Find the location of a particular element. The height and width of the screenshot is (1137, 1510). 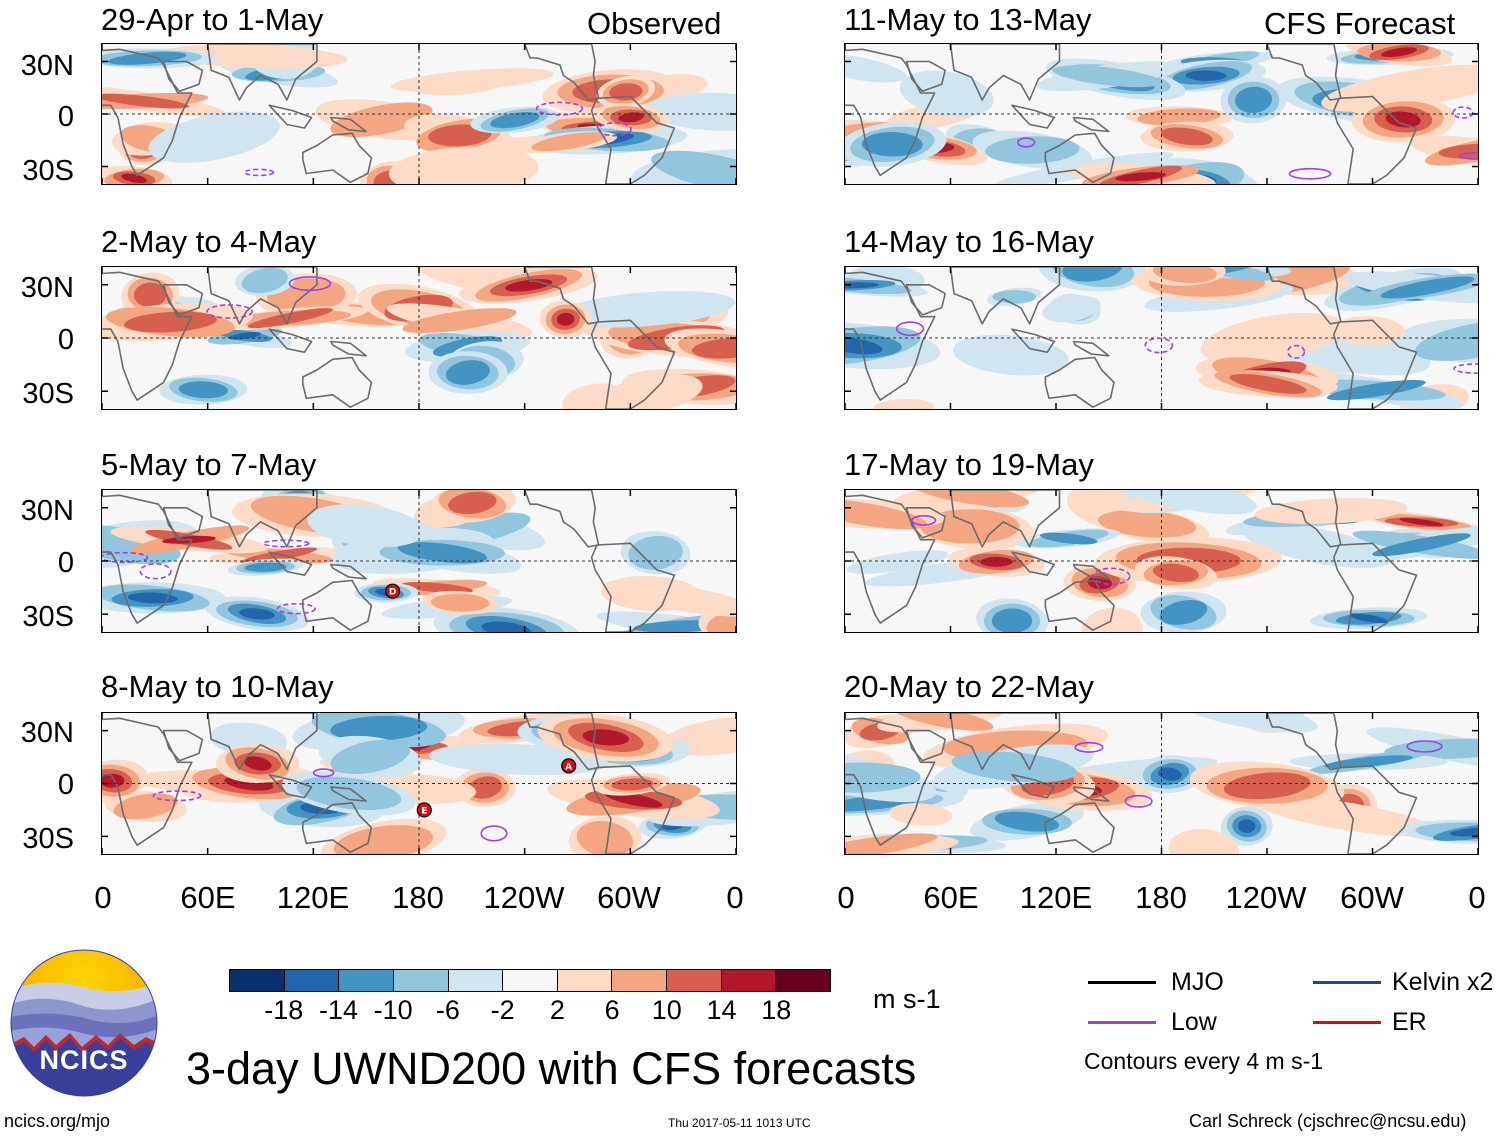

colorbar-units: m s-1 is located at coordinates (907, 999).